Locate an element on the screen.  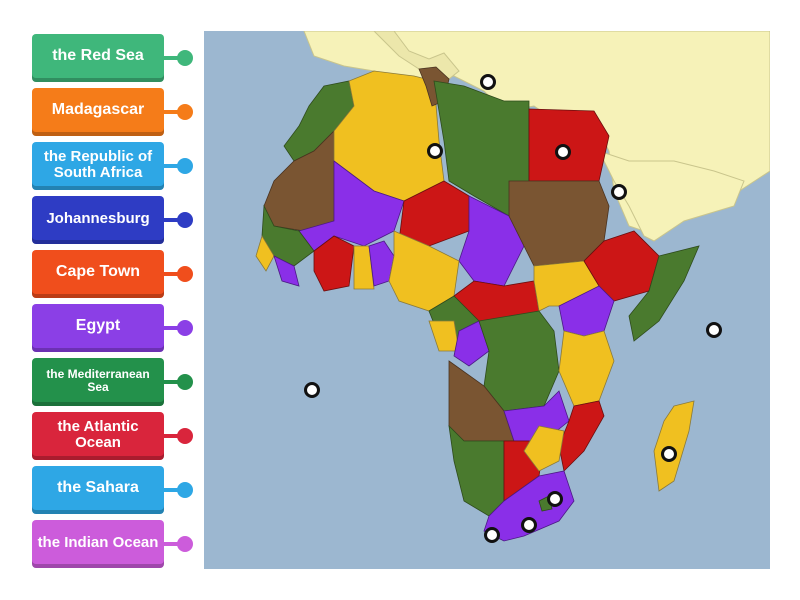
label-tile-indian-ocean: the Indian Ocean is located at coordinates (98, 544).